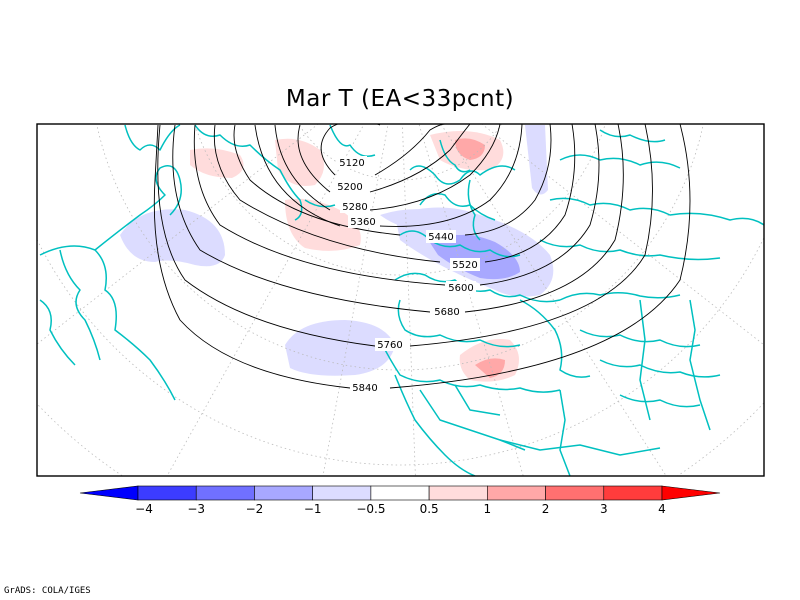 This screenshot has height=600, width=800. What do you see at coordinates (354, 207) in the screenshot?
I see `contour-label: 5280` at bounding box center [354, 207].